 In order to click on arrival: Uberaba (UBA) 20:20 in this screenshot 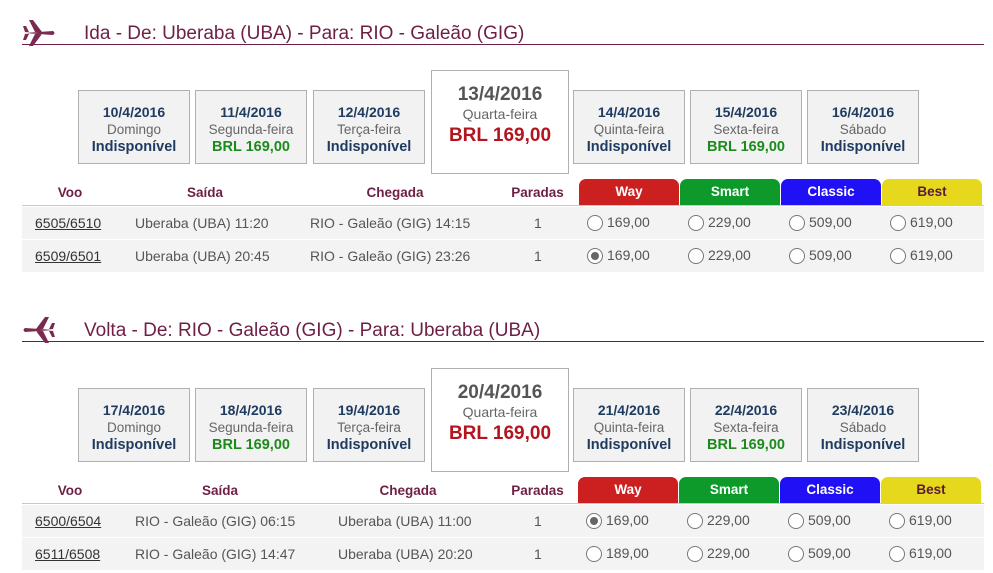, I will do `click(405, 554)`.